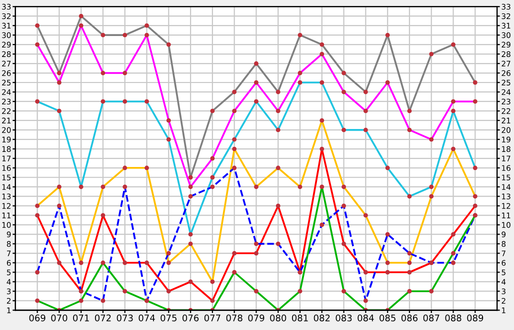  What do you see at coordinates (190, 318) in the screenshot?
I see `x-tick-label: 076` at bounding box center [190, 318].